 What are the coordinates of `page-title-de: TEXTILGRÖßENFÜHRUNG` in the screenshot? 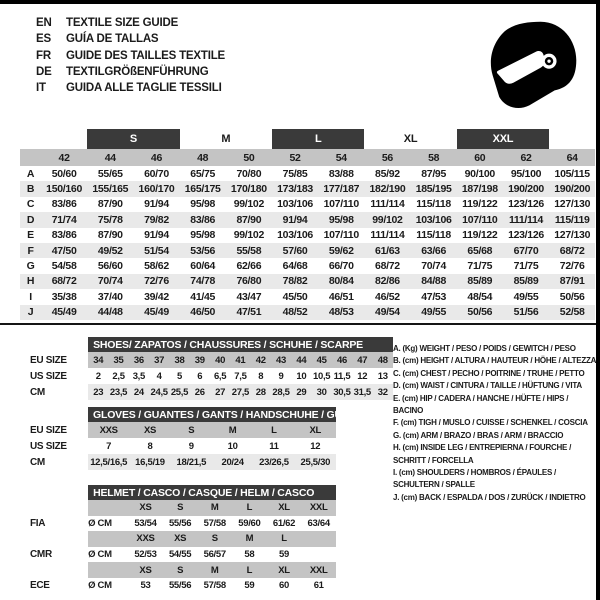 It's located at (137, 71).